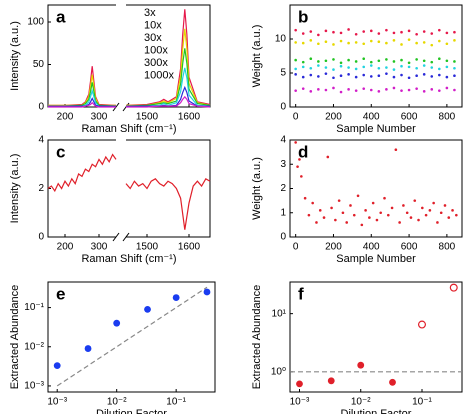 This screenshot has height=414, width=474. Describe the element at coordinates (300, 402) in the screenshot. I see `x-tick-label: 10⁻³` at that location.